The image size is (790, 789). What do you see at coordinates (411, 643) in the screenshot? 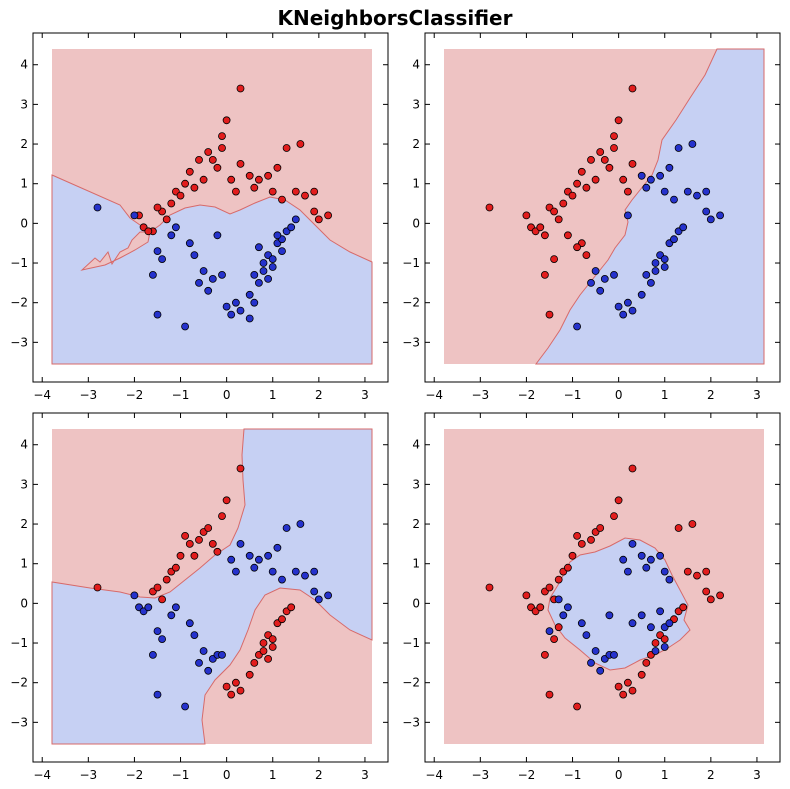
I see `y-tick-label: −1` at bounding box center [411, 643].